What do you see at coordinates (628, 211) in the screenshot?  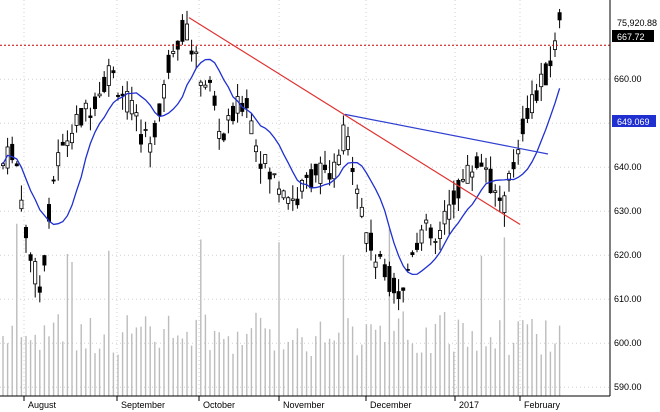 I see `y-tick-label: 630.00` at bounding box center [628, 211].